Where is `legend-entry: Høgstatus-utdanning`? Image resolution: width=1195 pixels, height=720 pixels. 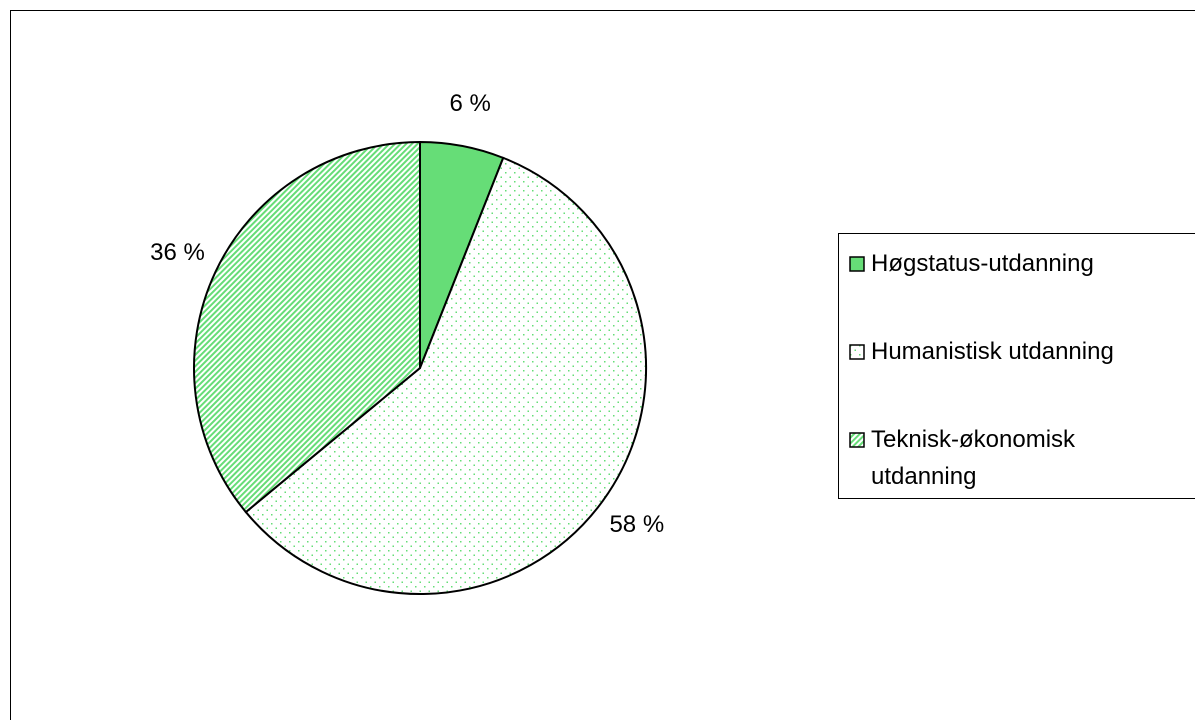 legend-entry: Høgstatus-utdanning is located at coordinates (971, 263).